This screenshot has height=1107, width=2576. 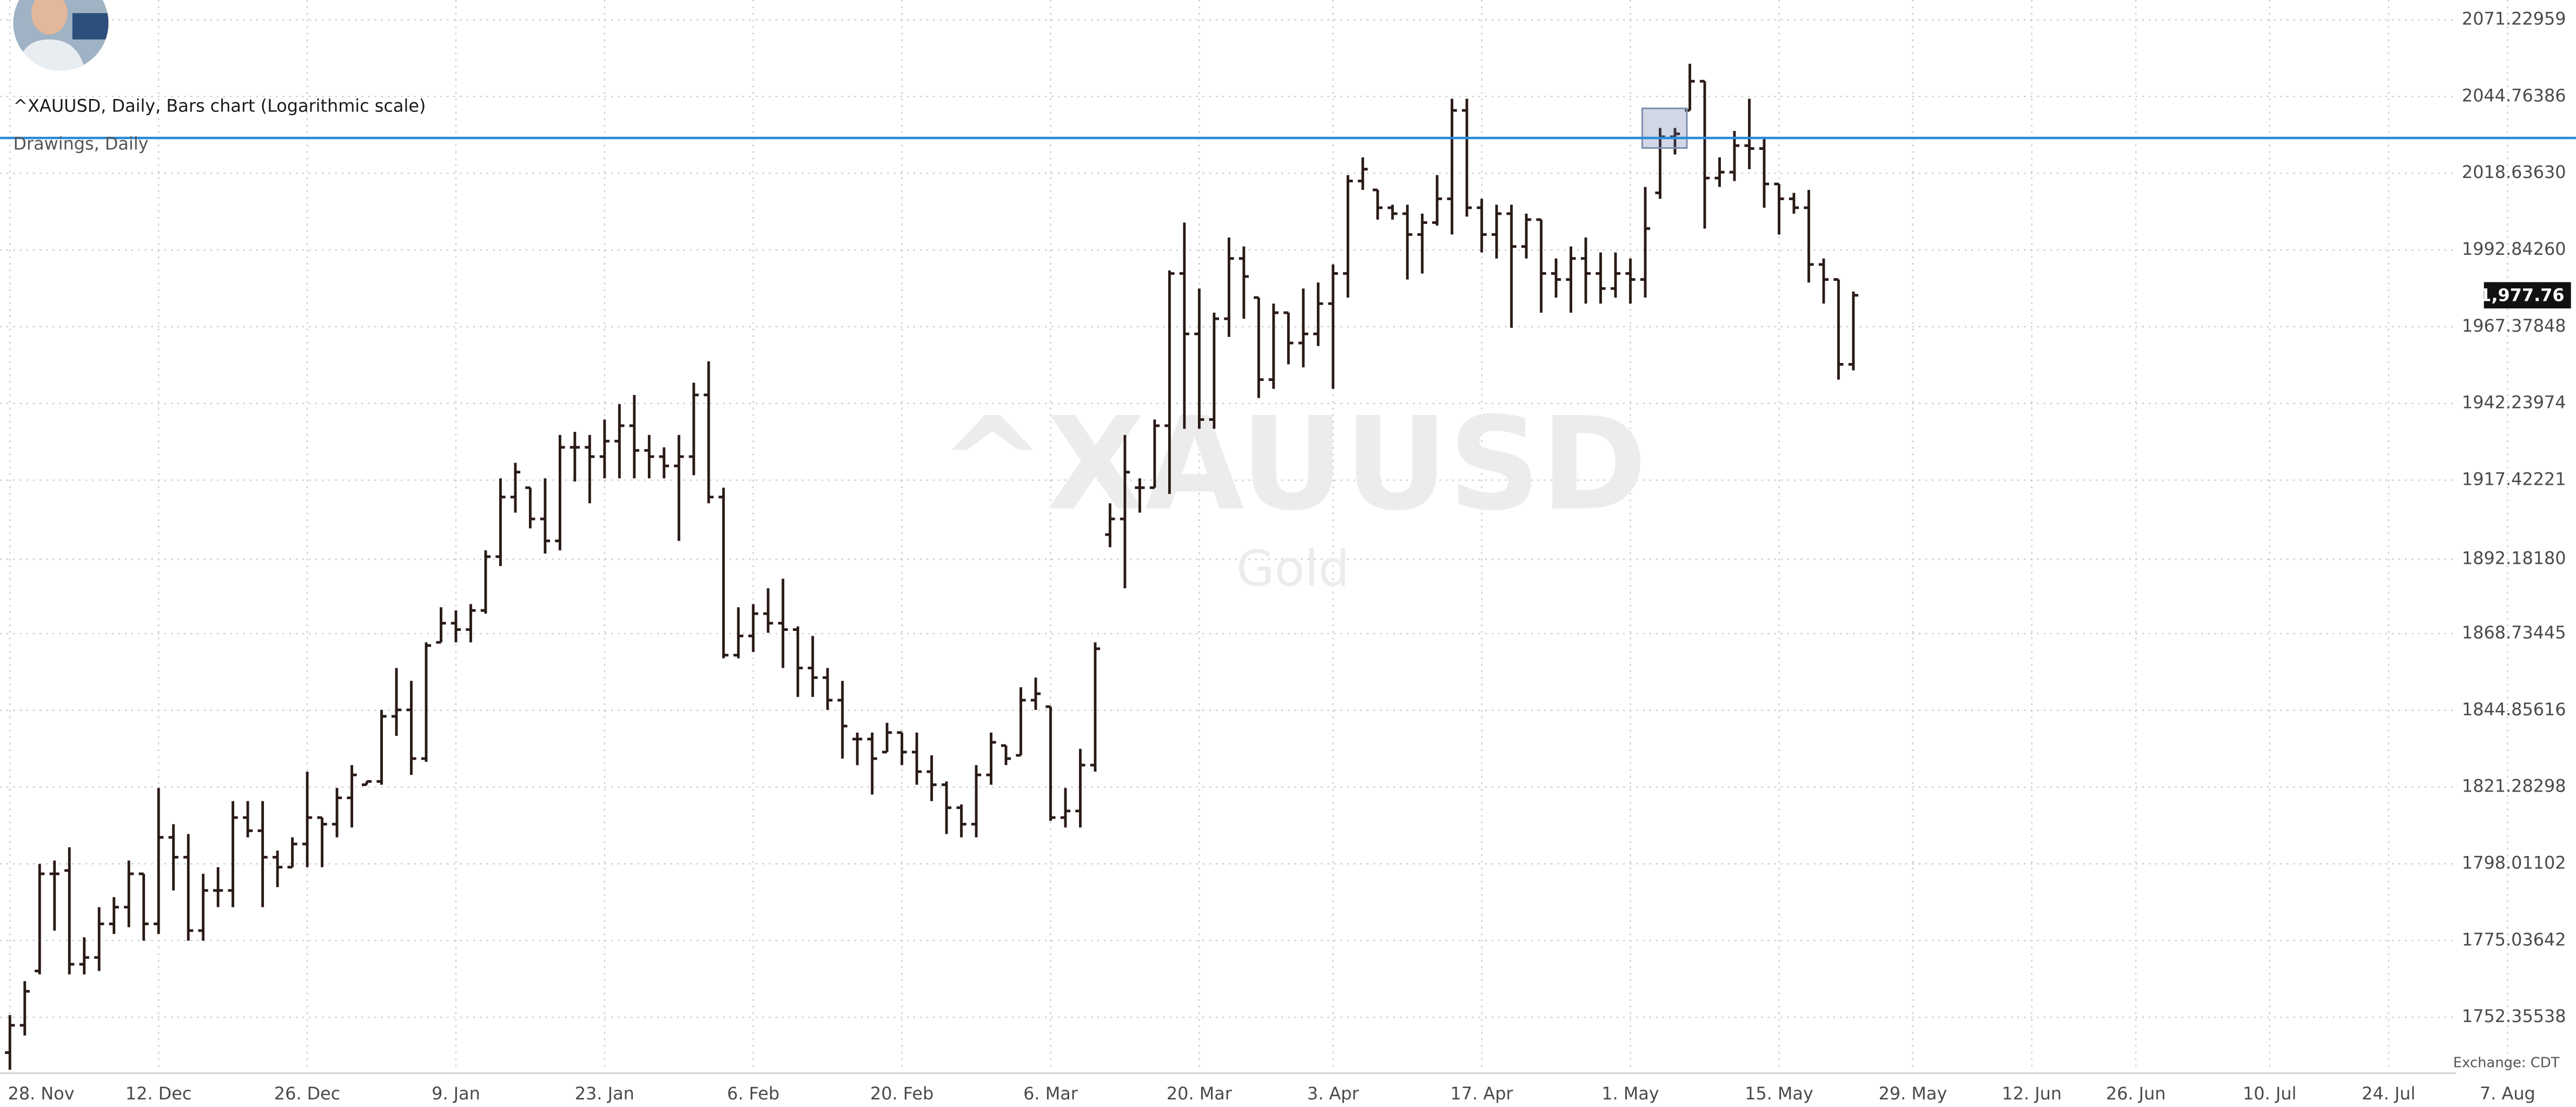 What do you see at coordinates (1482, 1093) in the screenshot?
I see `x-tick-label: 17. Apr` at bounding box center [1482, 1093].